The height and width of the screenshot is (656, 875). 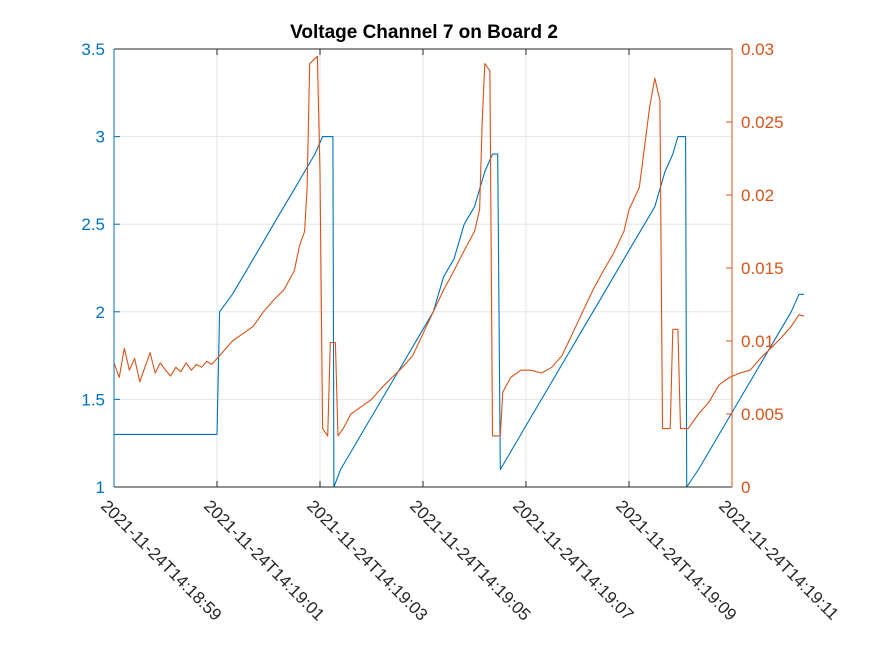 I want to click on right-y-tick-label: 0.03, so click(x=757, y=49).